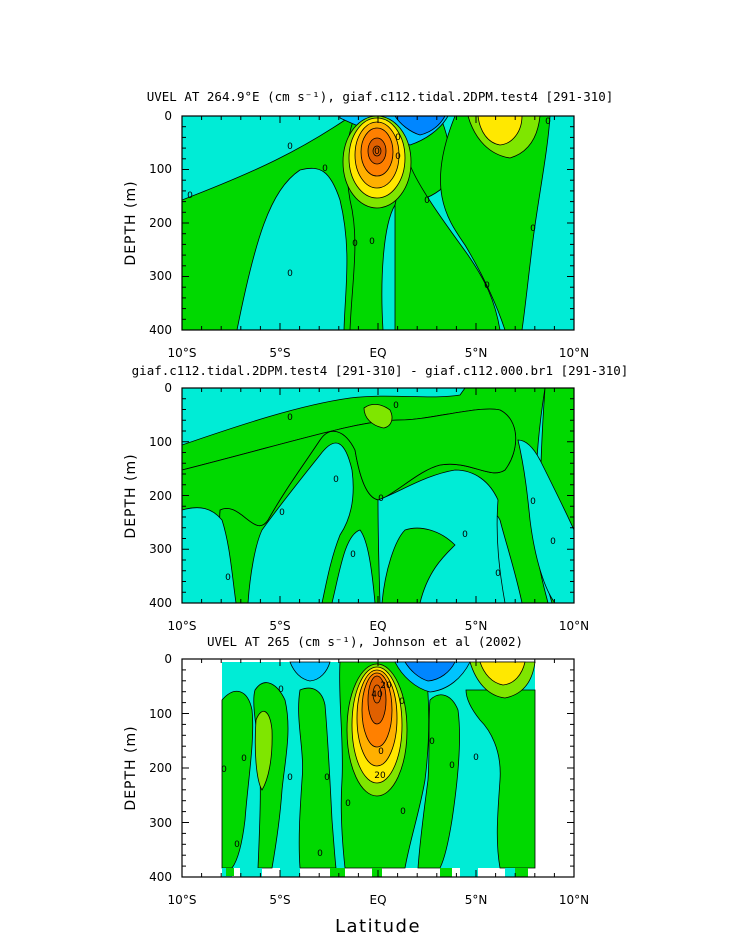  I want to click on panel-2-y-axis-label: DEPTH (m), so click(131, 495).